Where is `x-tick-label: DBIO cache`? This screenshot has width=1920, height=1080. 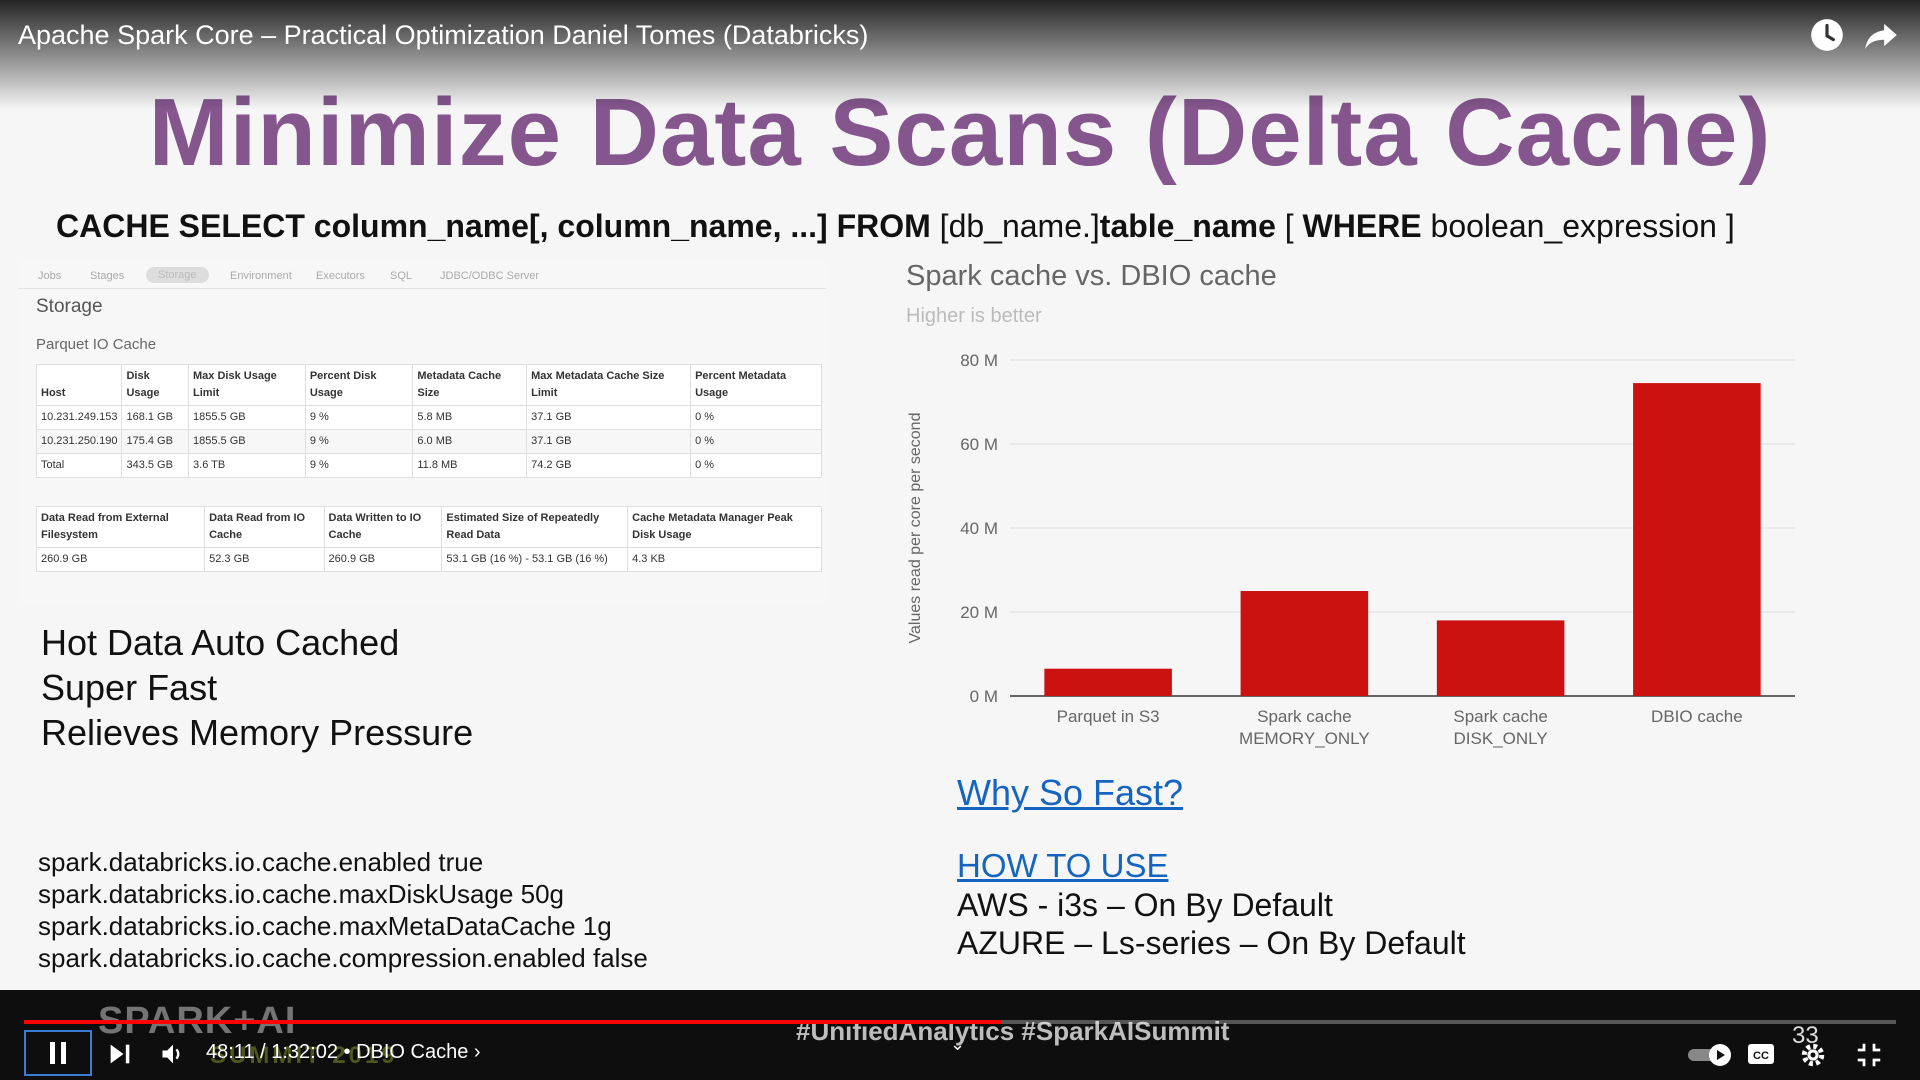
x-tick-label: DBIO cache is located at coordinates (1697, 716).